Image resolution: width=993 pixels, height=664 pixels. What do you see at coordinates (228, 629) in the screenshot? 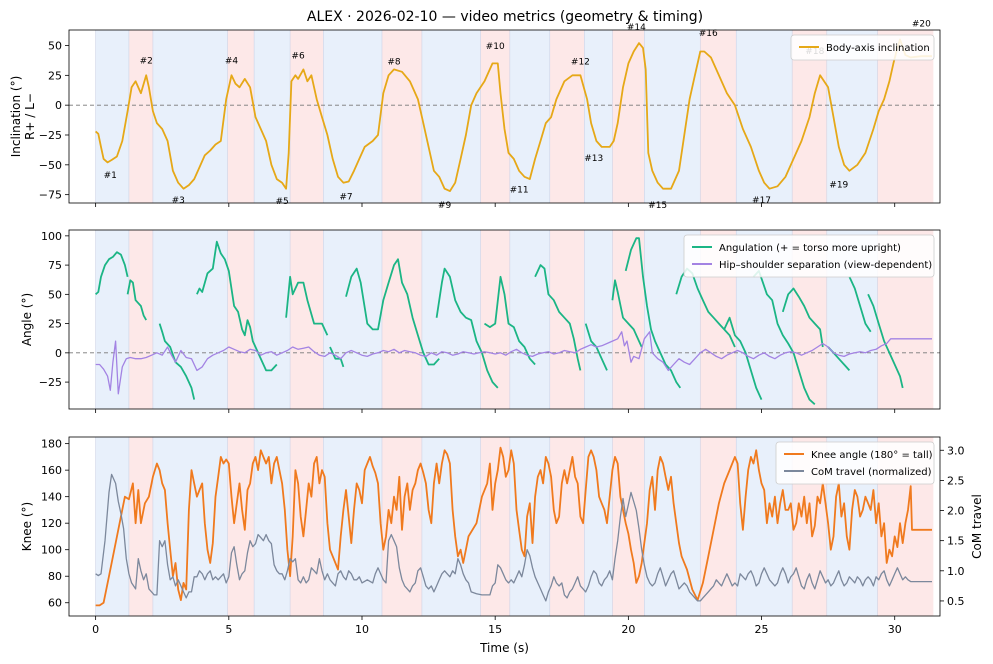
I see `x-tick-label: 5` at bounding box center [228, 629].